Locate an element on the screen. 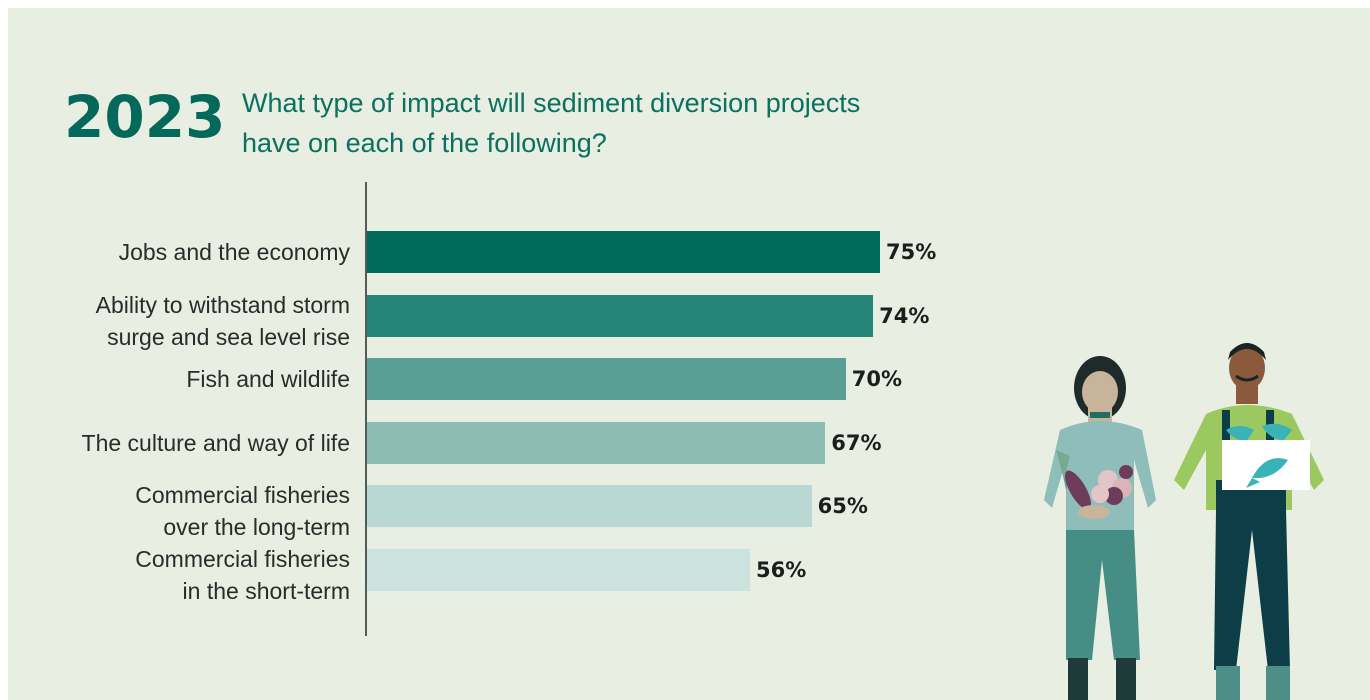 Image resolution: width=1370 pixels, height=700 pixels. value-label: 56% is located at coordinates (781, 570).